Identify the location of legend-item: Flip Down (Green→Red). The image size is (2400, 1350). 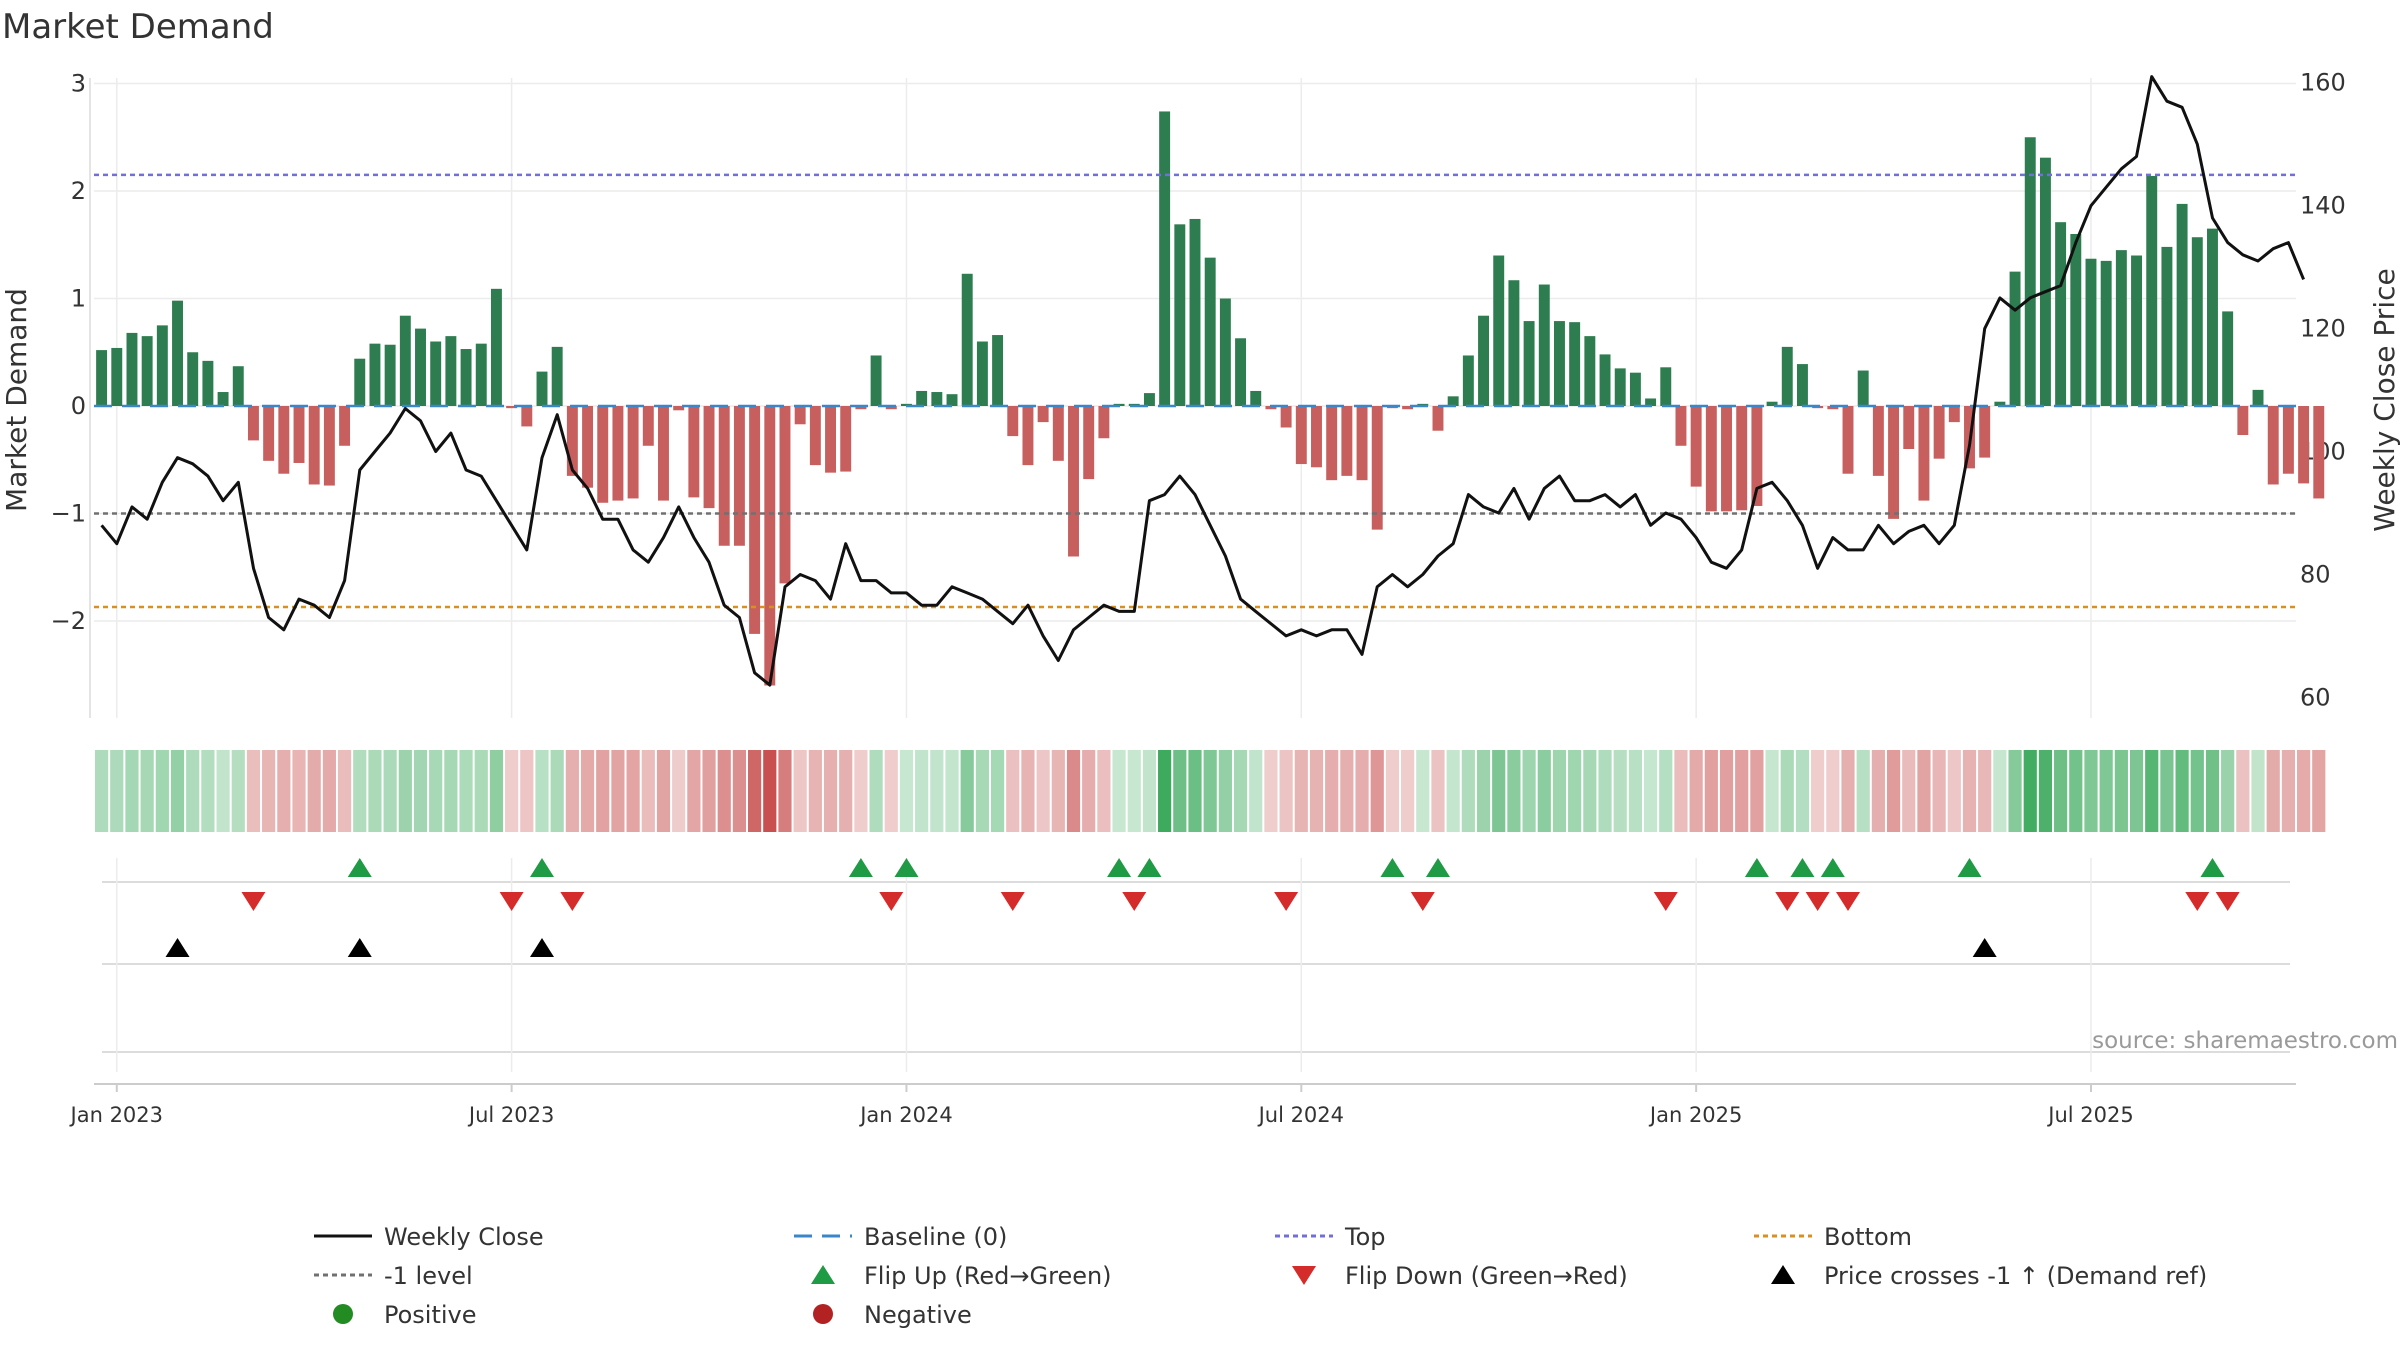
(1460, 1276).